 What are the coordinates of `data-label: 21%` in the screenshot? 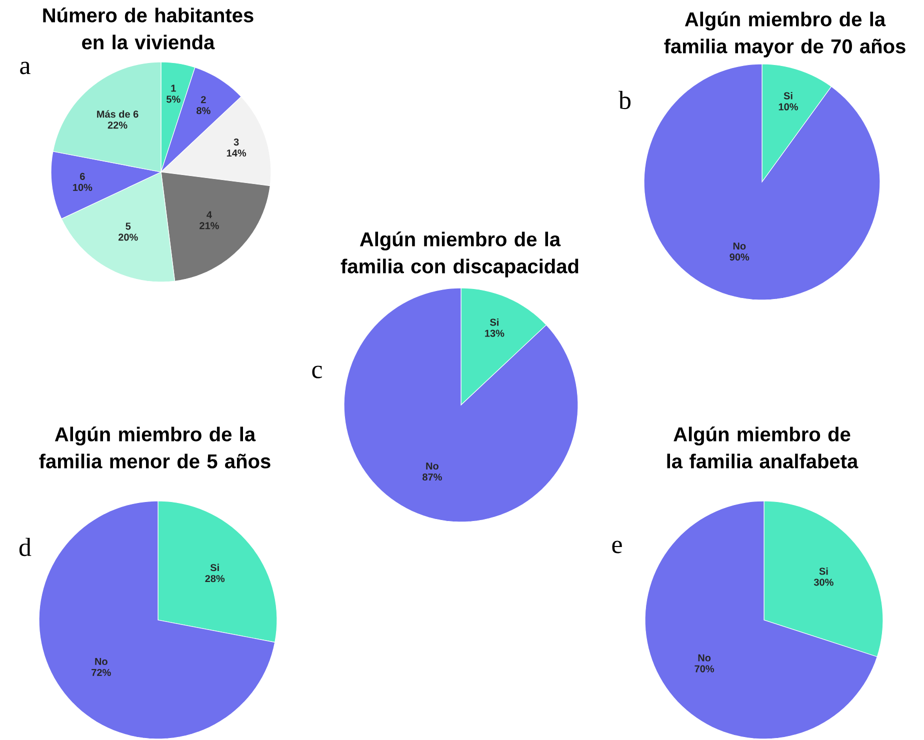 It's located at (209, 226).